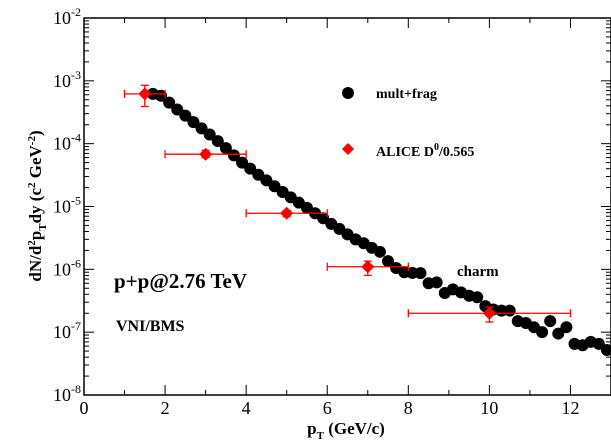  Describe the element at coordinates (76, 326) in the screenshot. I see `y-tick-exp: -7` at that location.